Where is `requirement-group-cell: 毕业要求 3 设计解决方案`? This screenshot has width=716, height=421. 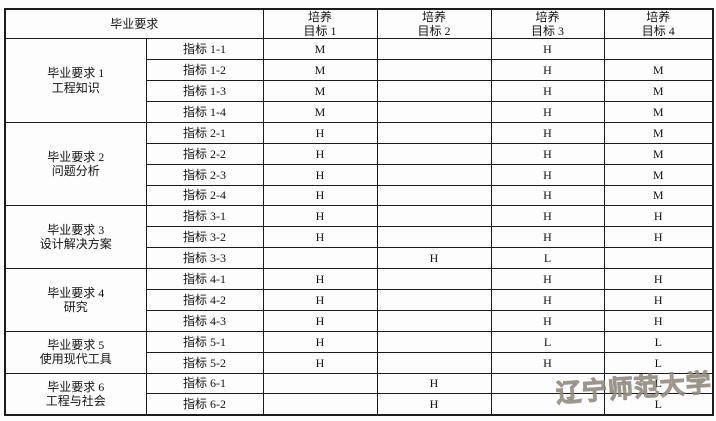 requirement-group-cell: 毕业要求 3 设计解决方案 is located at coordinates (75, 237).